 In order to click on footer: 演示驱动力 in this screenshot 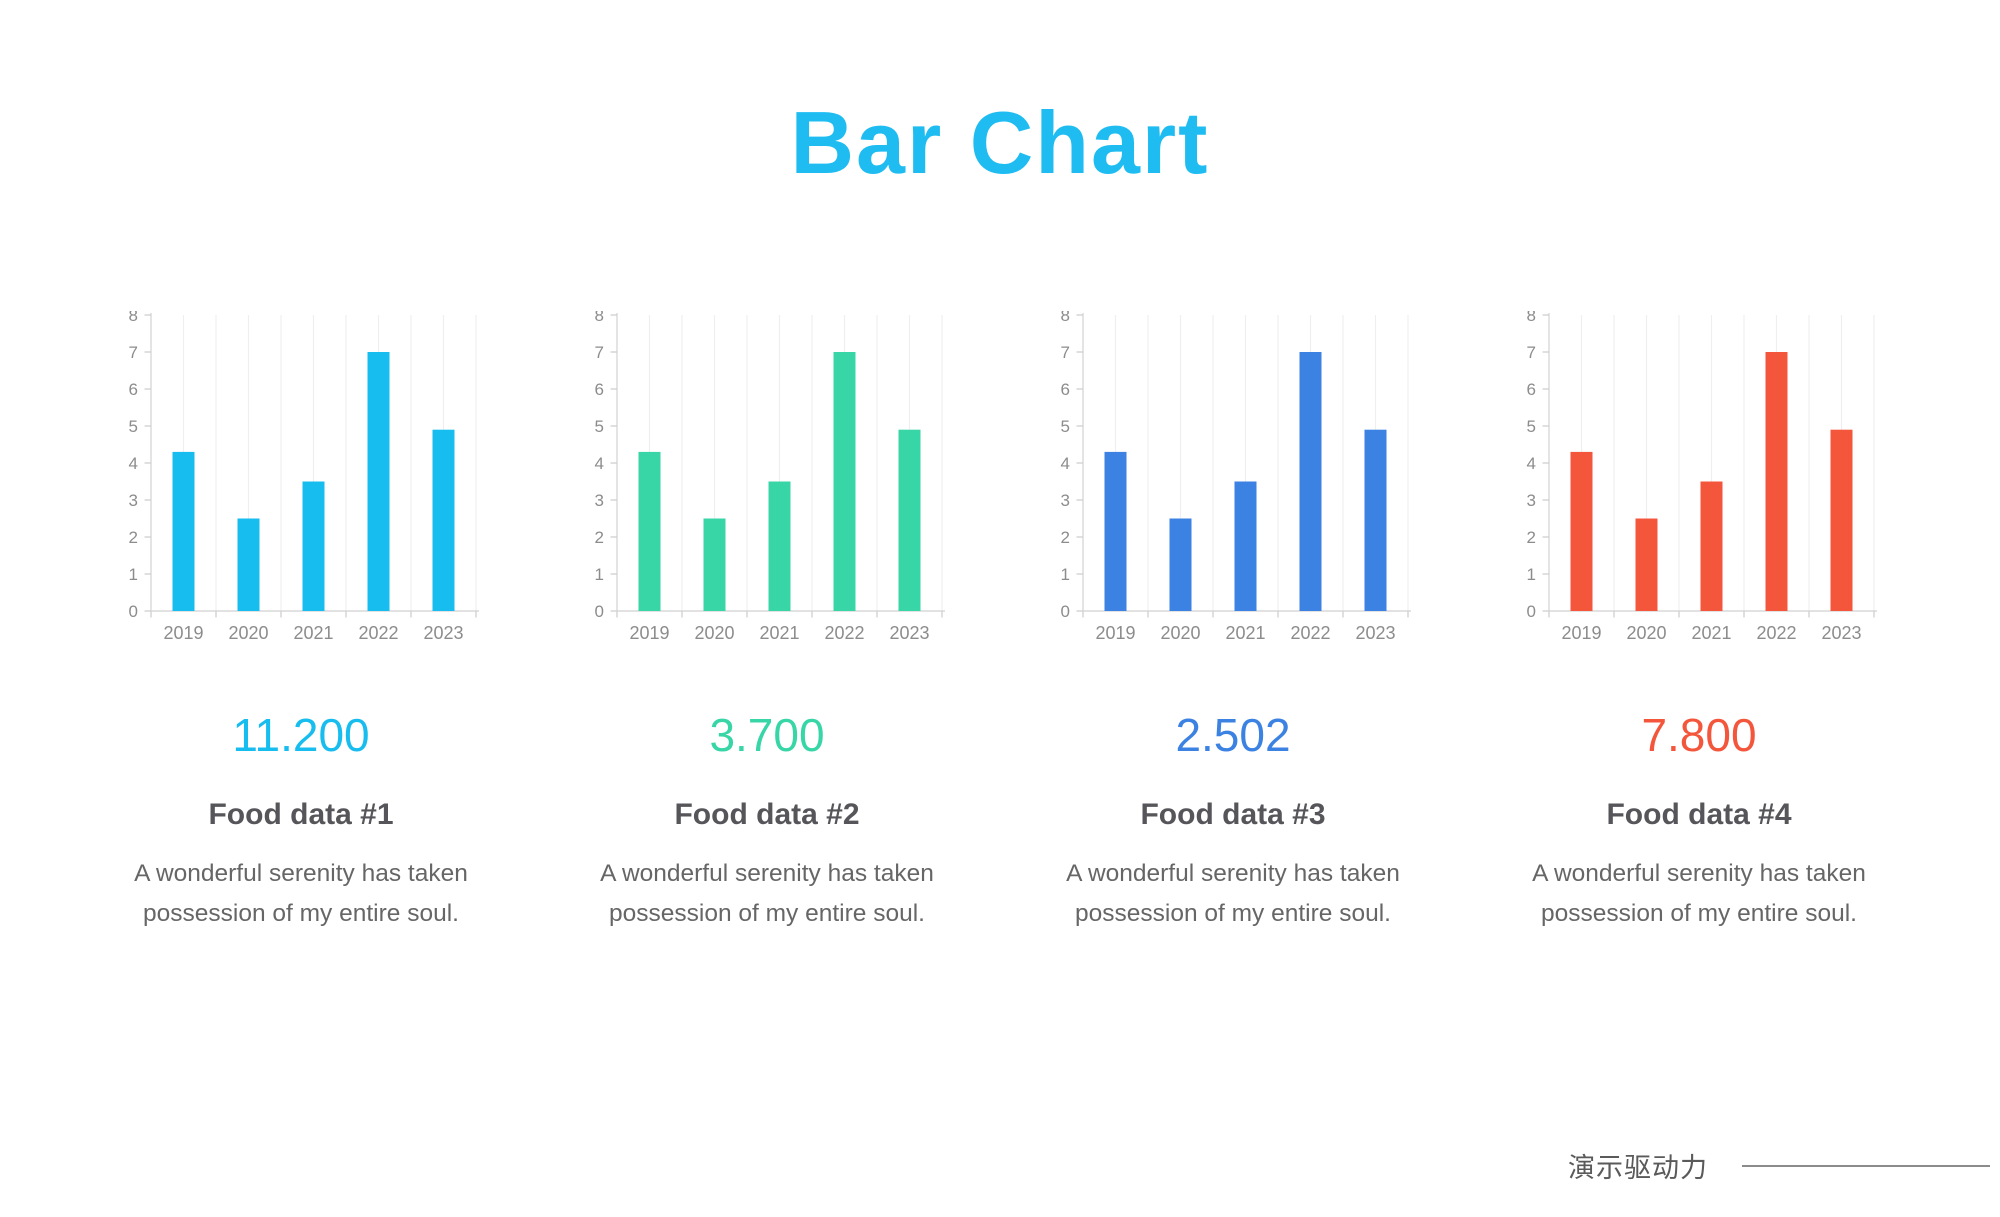, I will do `click(1779, 1165)`.